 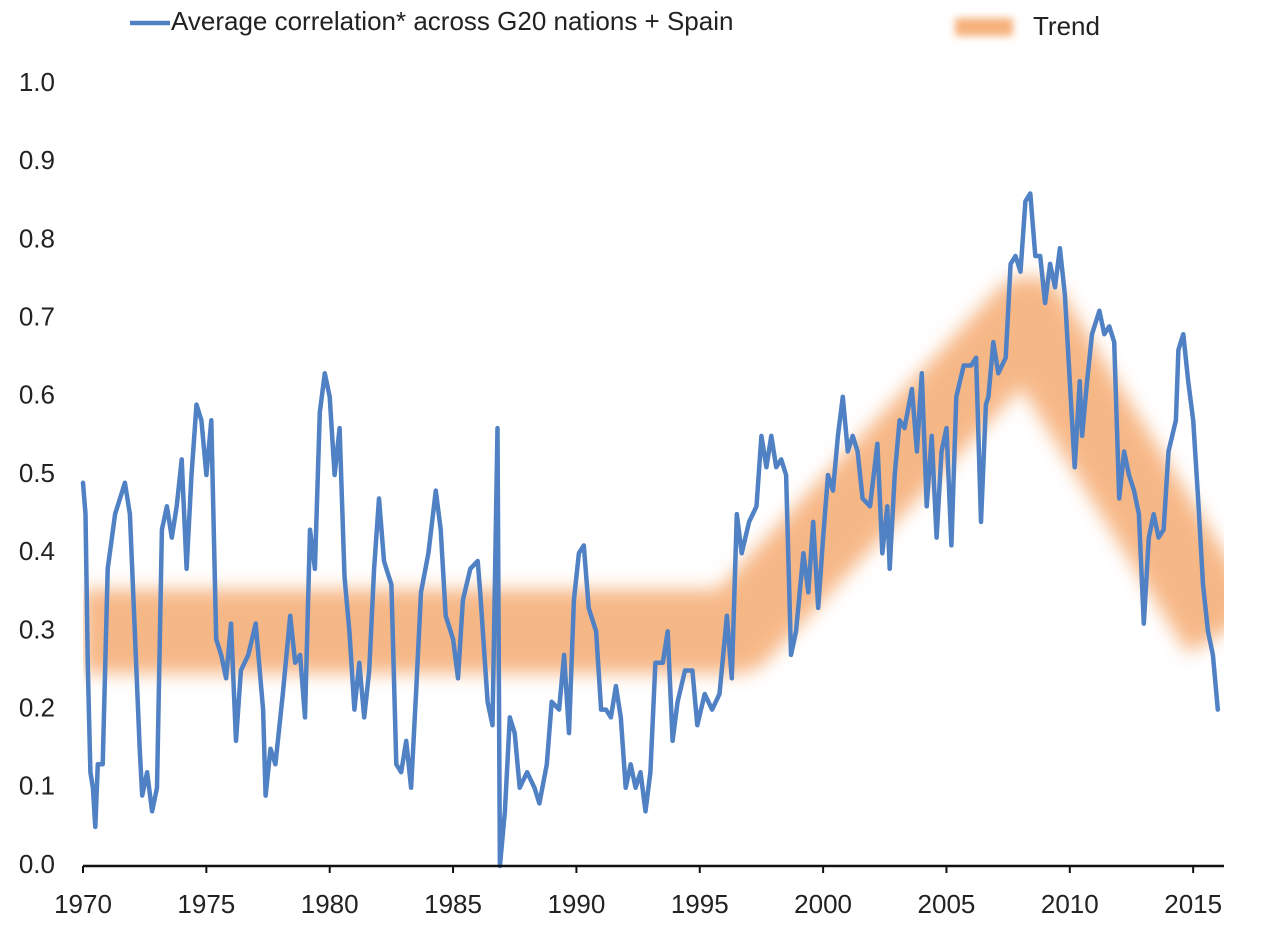 I want to click on y-tick-label: 0.1, so click(x=37, y=786).